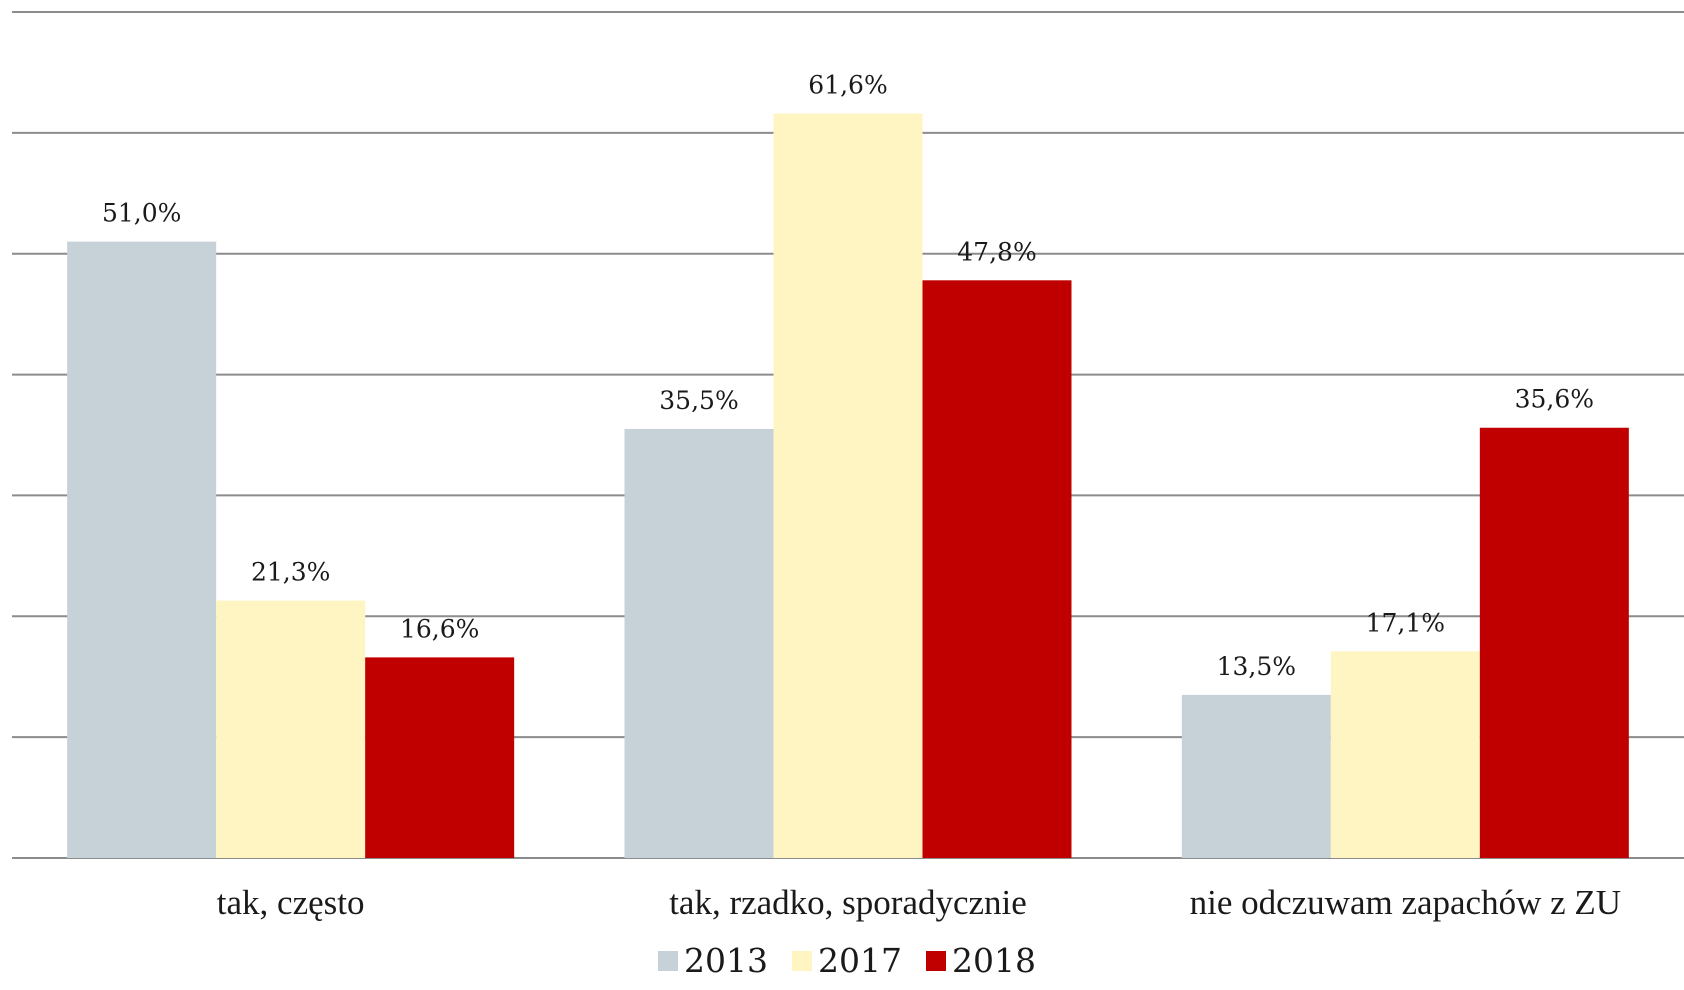 The height and width of the screenshot is (990, 1684). I want to click on legend-swatch-2018, so click(936, 961).